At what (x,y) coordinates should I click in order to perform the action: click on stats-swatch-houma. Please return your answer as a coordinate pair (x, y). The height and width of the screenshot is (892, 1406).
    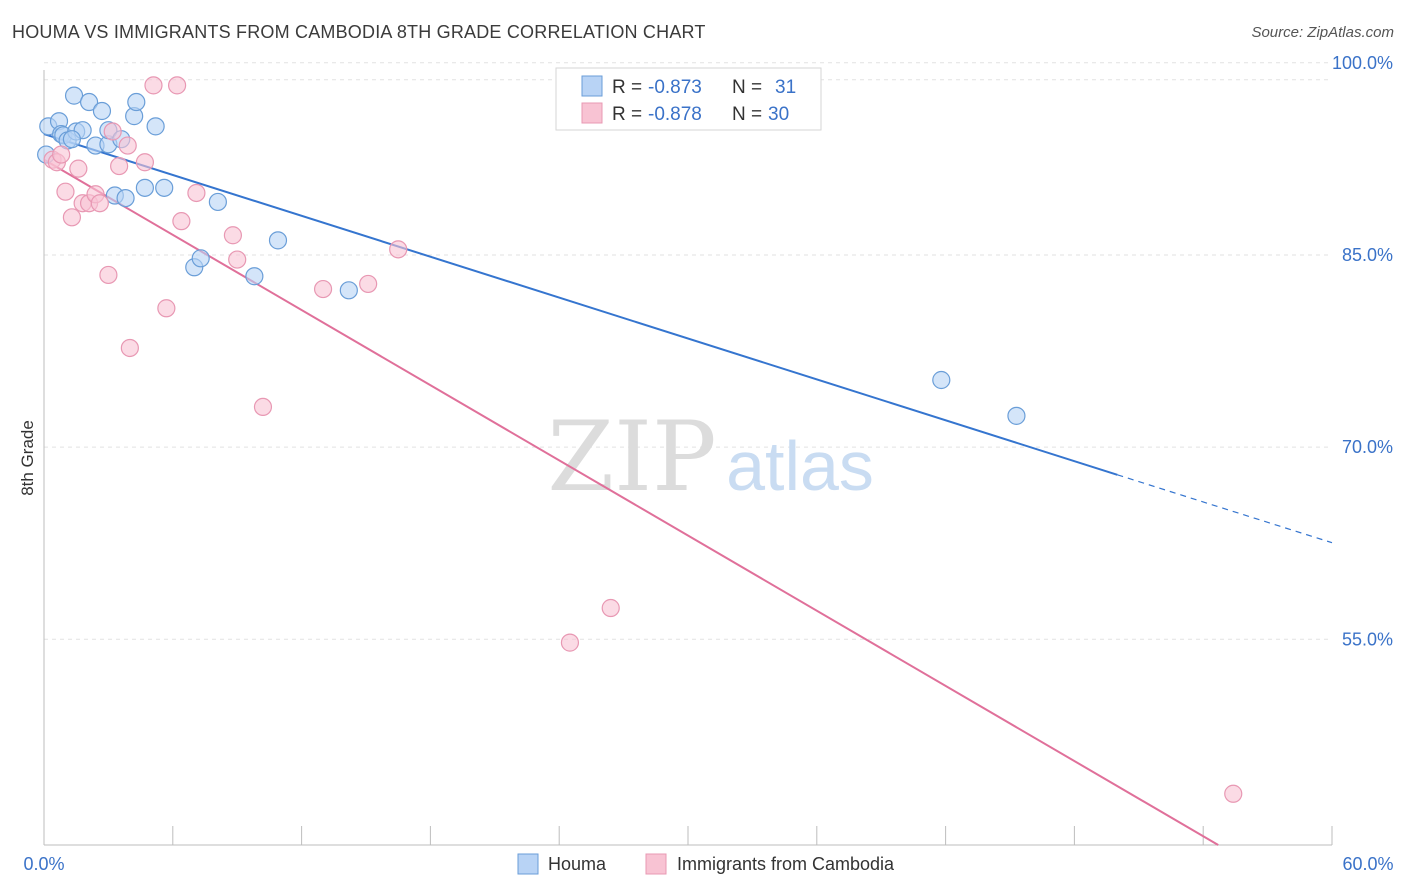
    Looking at the image, I should click on (592, 86).